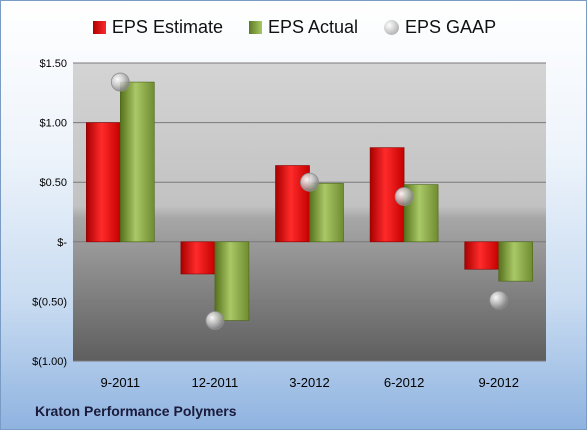 Image resolution: width=587 pixels, height=431 pixels. I want to click on x-tick-label: 9-2012, so click(498, 382).